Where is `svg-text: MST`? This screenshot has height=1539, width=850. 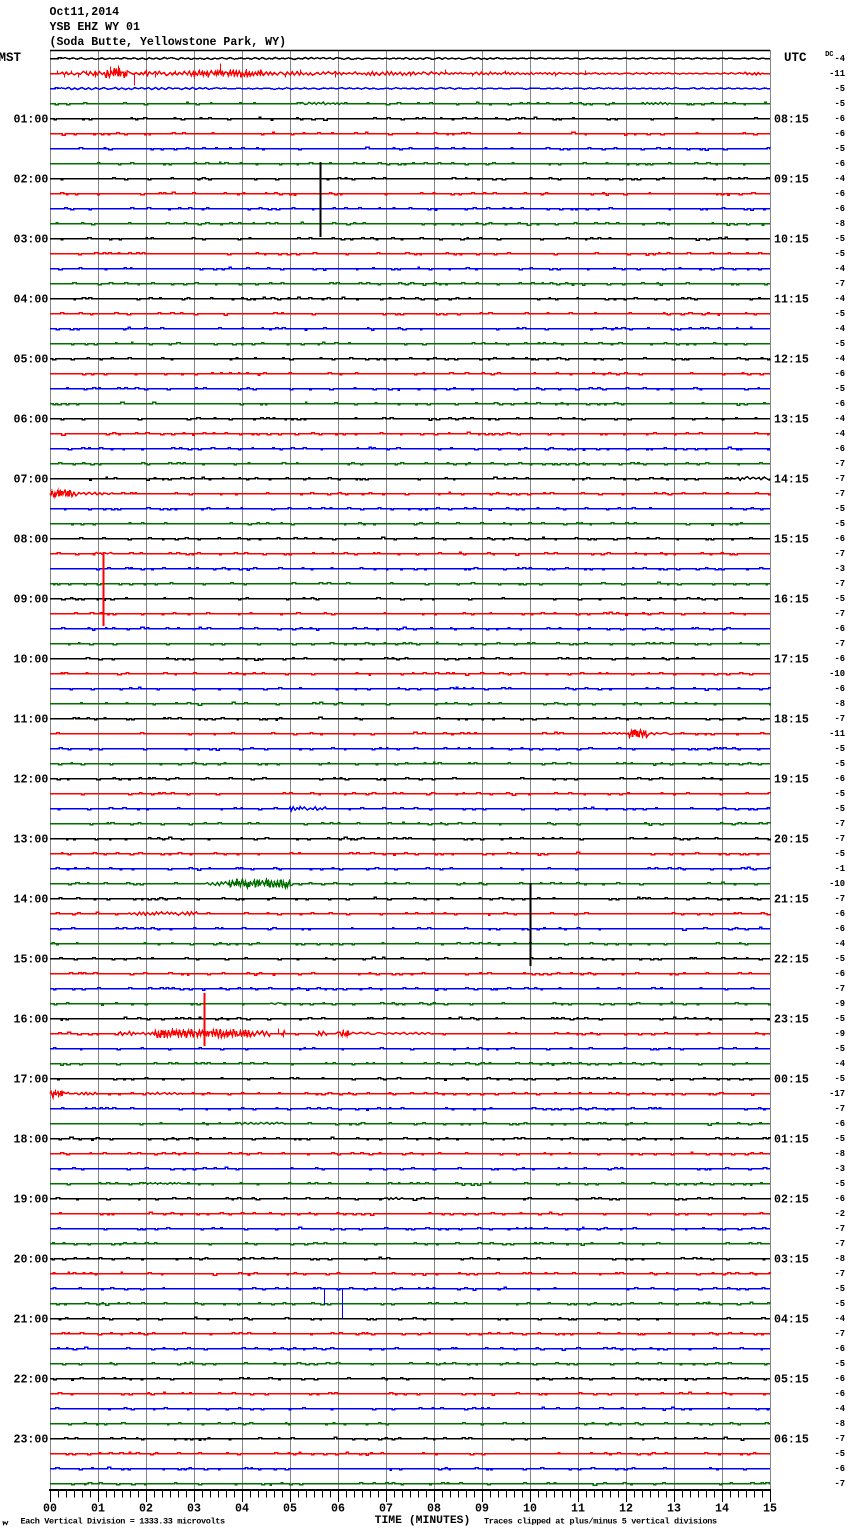 svg-text: MST is located at coordinates (10, 58).